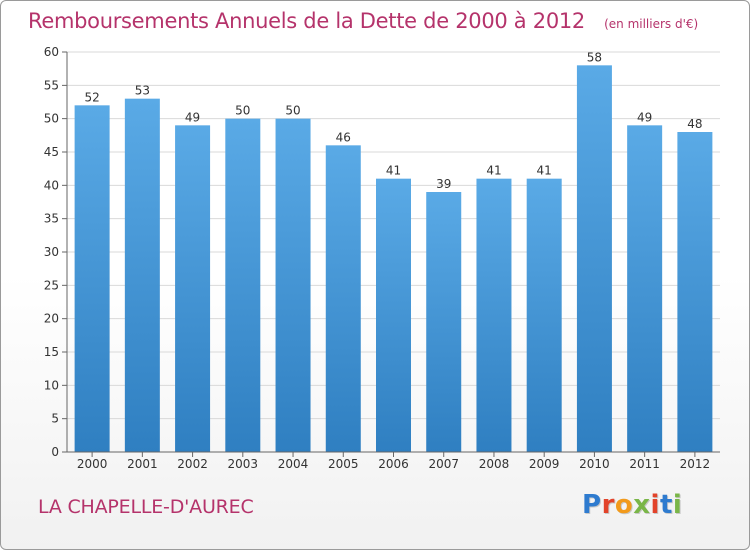 This screenshot has width=750, height=550. I want to click on y-tick-label: 60, so click(51, 52).